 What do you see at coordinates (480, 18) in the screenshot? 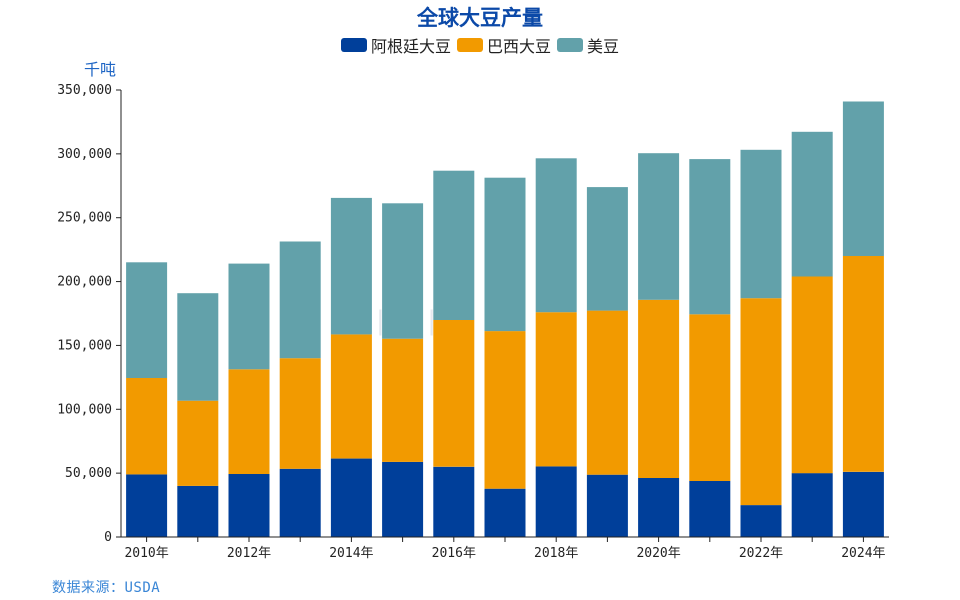
I see `chart-title: 全球大豆产量` at bounding box center [480, 18].